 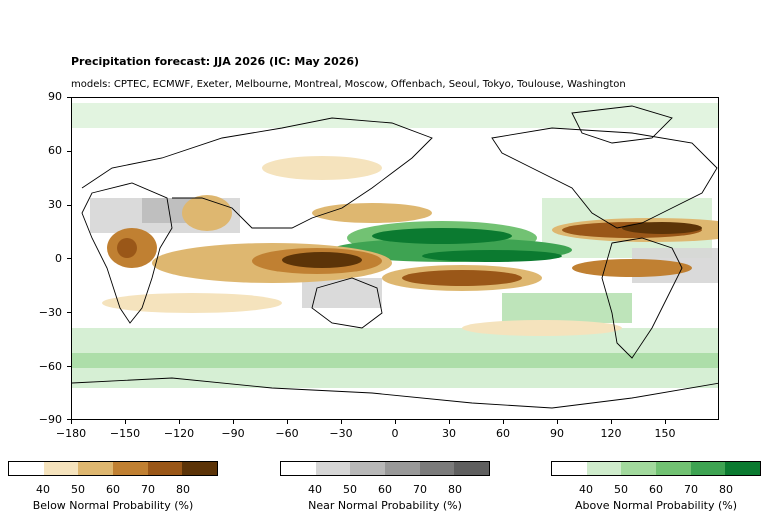 I want to click on lat-tick-label: −60, so click(x=50, y=366).